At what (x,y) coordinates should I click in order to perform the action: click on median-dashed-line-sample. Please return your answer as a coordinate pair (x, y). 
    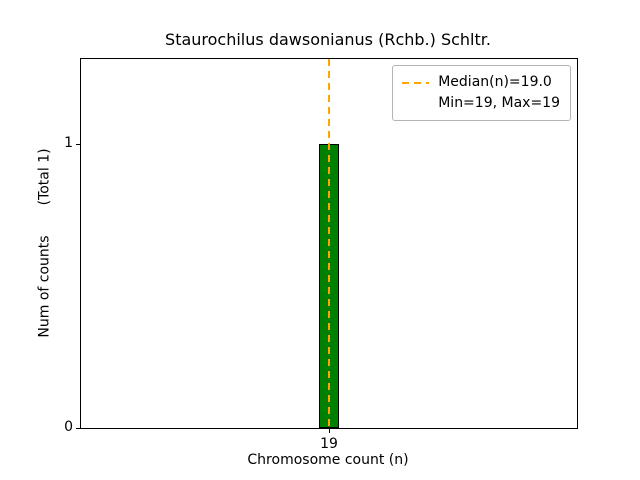
    Looking at the image, I should click on (416, 82).